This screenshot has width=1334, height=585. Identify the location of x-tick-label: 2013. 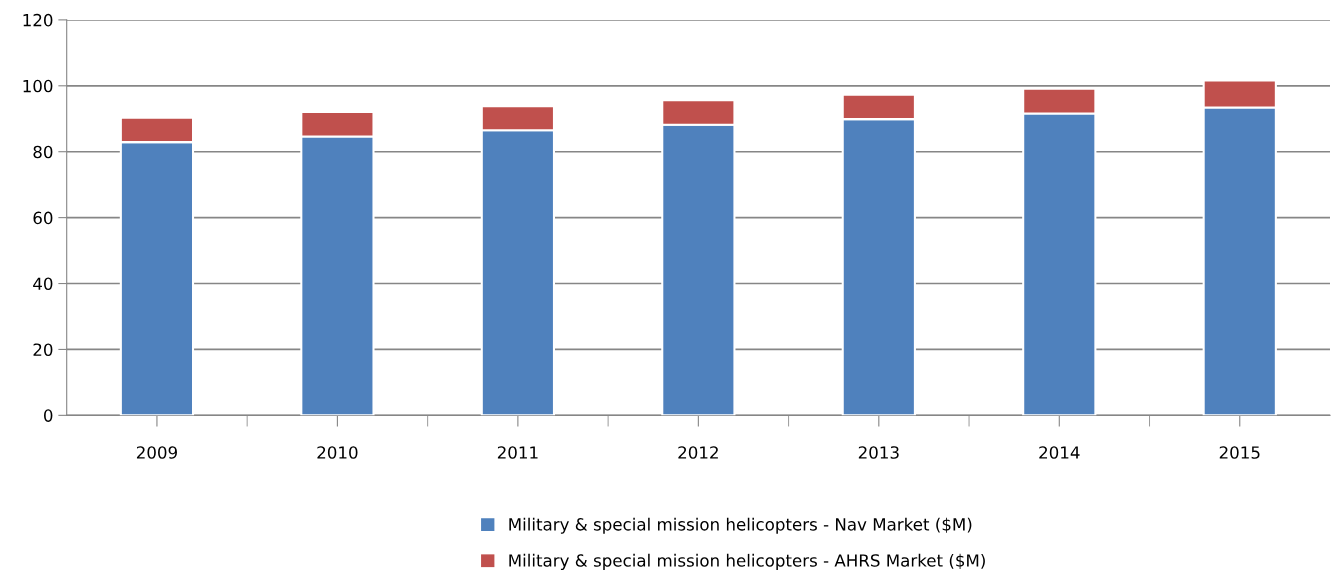
(878, 452).